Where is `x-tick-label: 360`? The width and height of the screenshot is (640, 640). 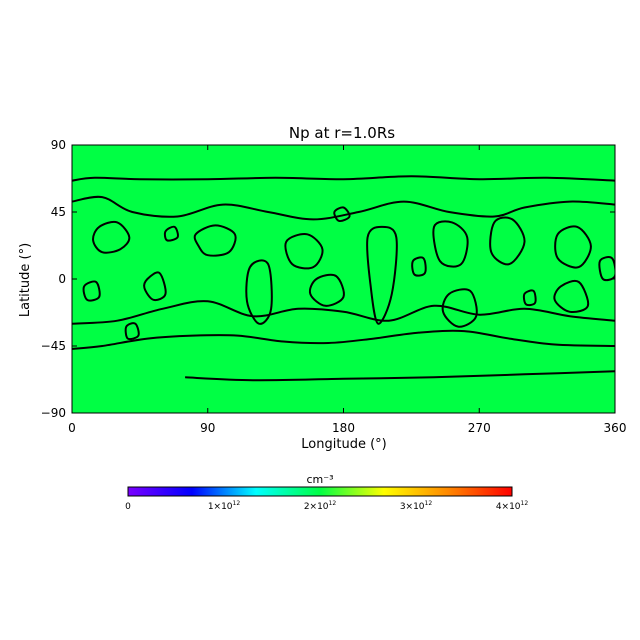 x-tick-label: 360 is located at coordinates (615, 428).